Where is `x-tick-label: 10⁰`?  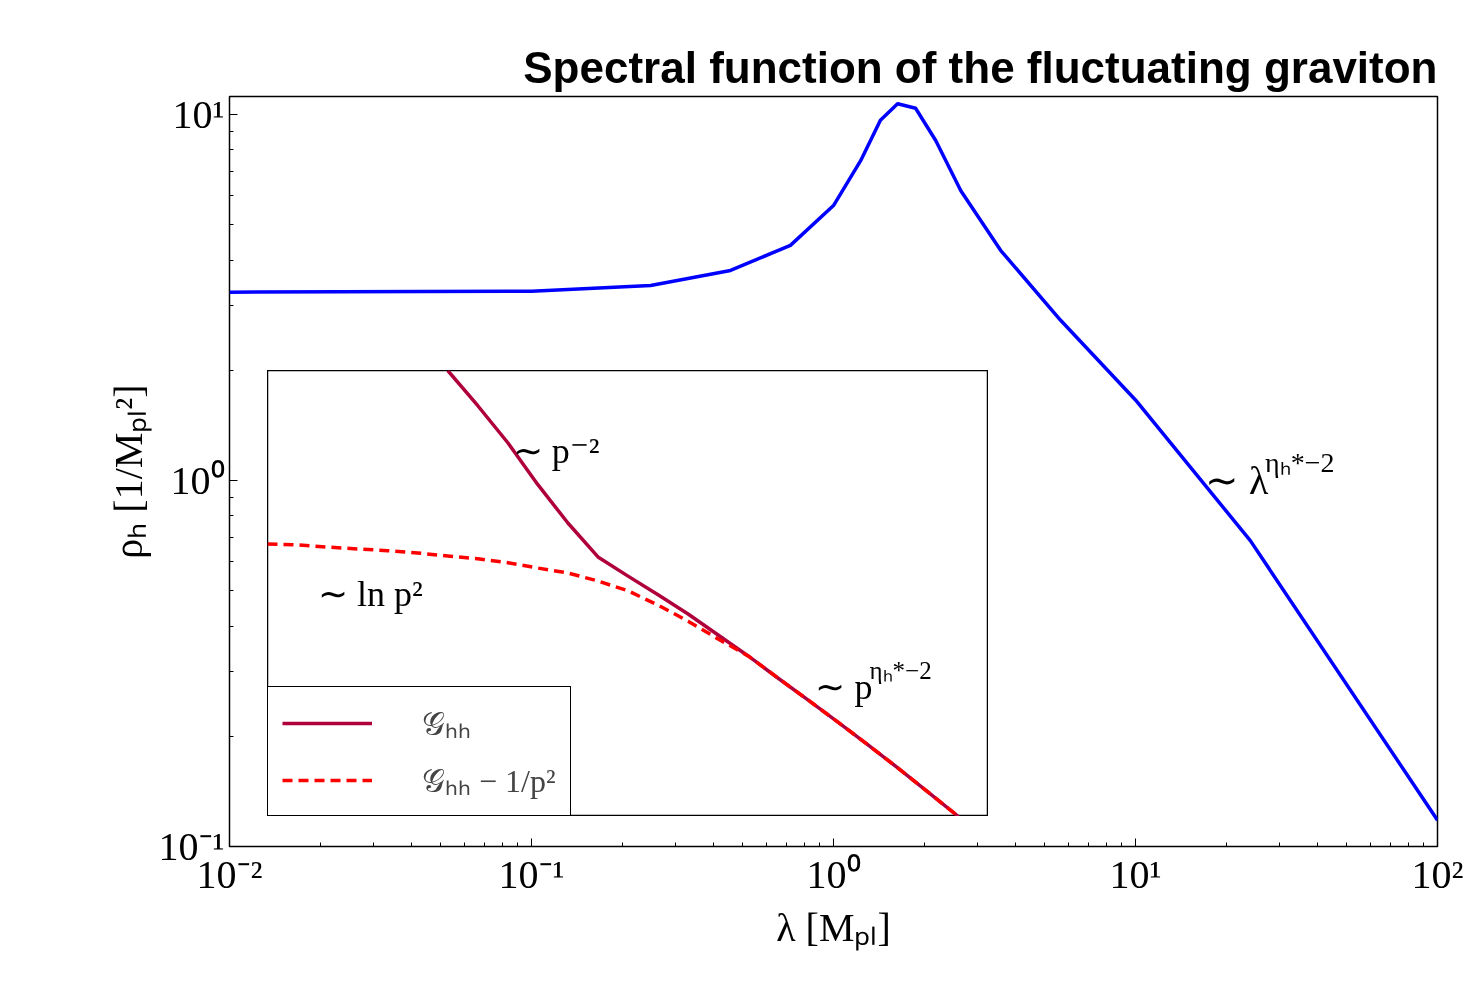
x-tick-label: 10⁰ is located at coordinates (833, 874).